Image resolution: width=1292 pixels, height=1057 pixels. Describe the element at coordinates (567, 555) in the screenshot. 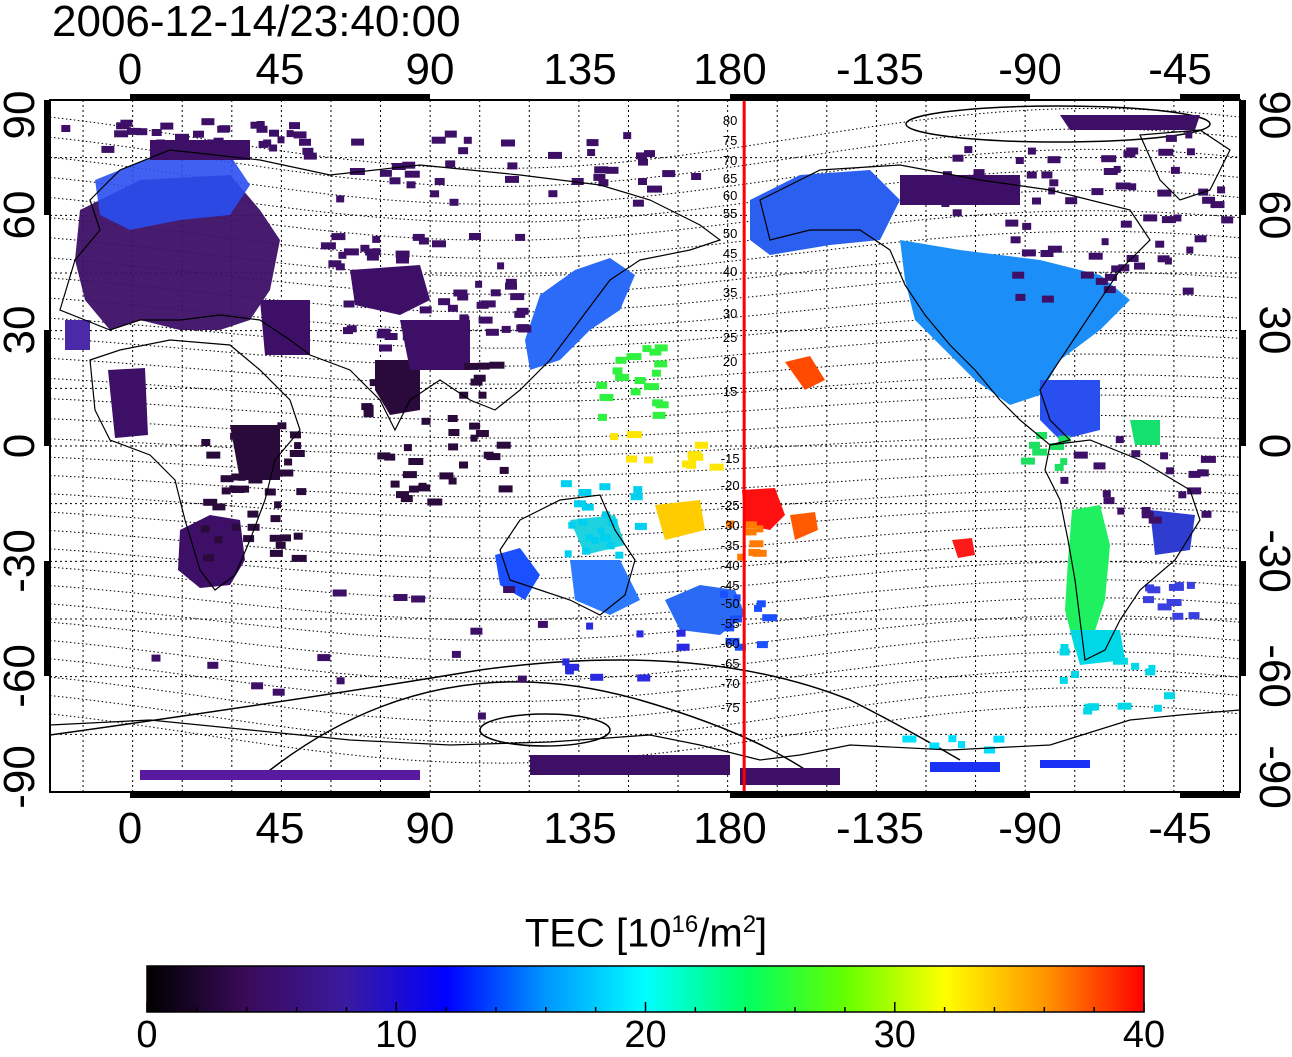

I see `coast-australia` at that location.